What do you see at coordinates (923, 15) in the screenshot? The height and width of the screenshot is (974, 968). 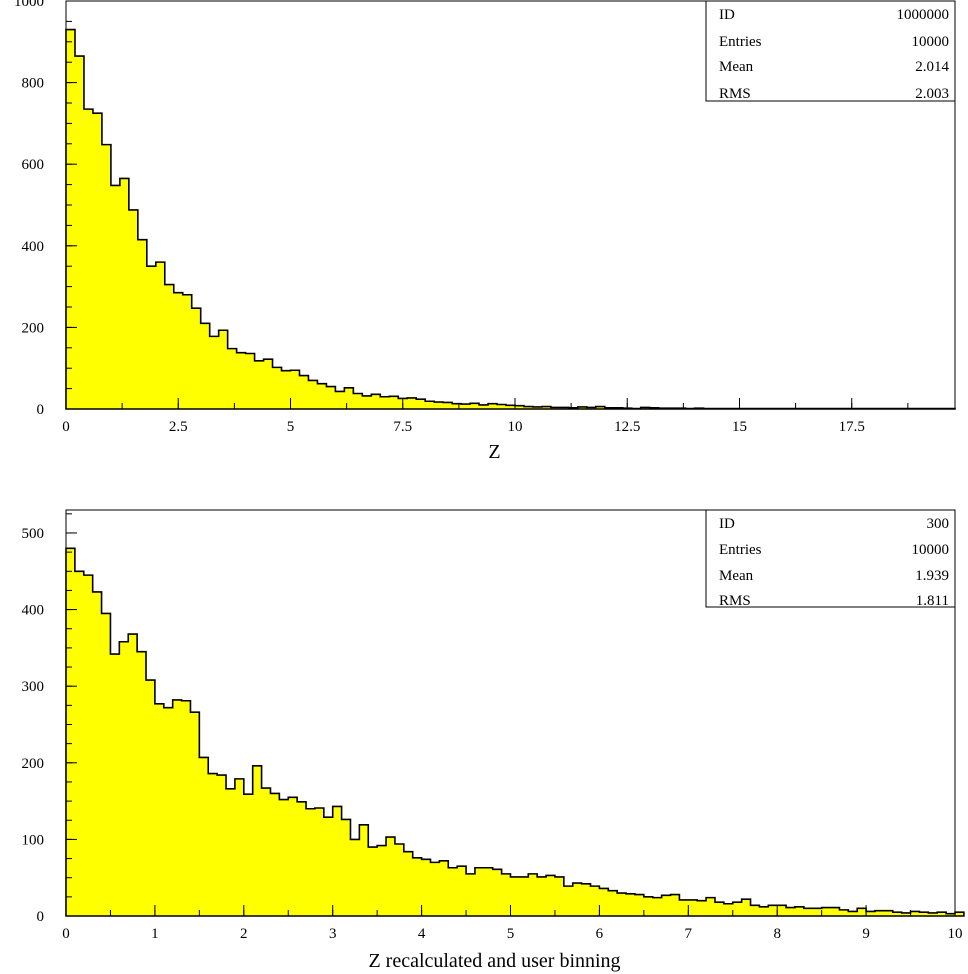 I see `stats-value-id: 1000000` at bounding box center [923, 15].